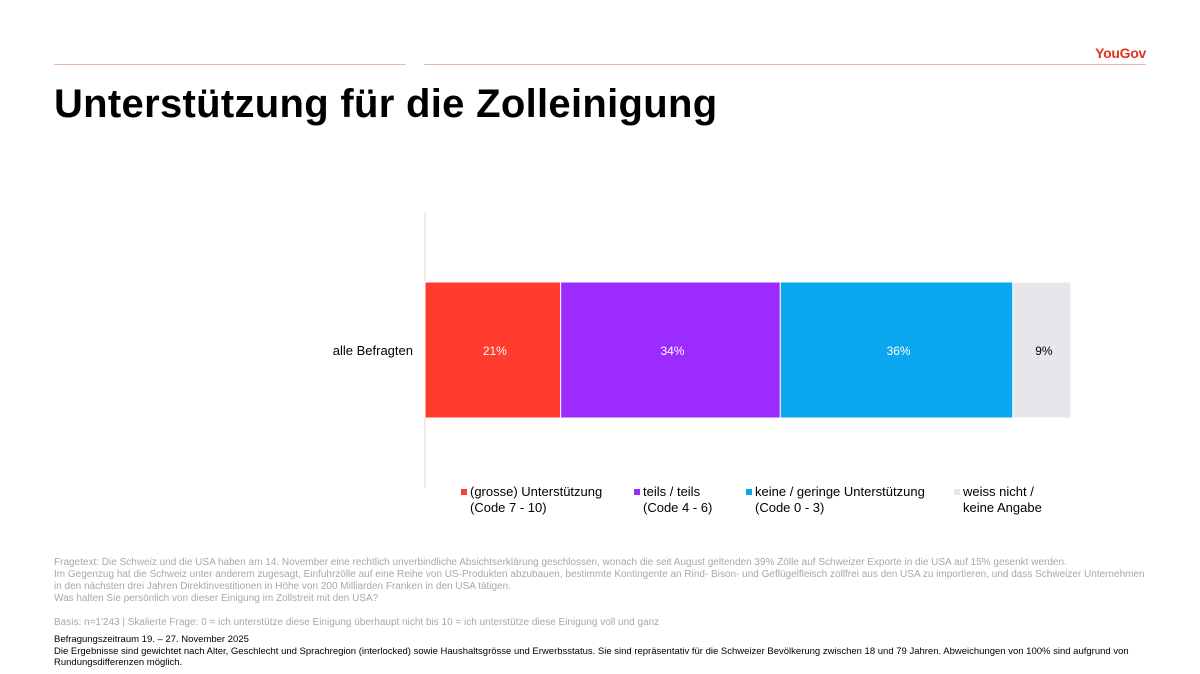  Describe the element at coordinates (373, 350) in the screenshot. I see `category-label: alle Befragten` at that location.